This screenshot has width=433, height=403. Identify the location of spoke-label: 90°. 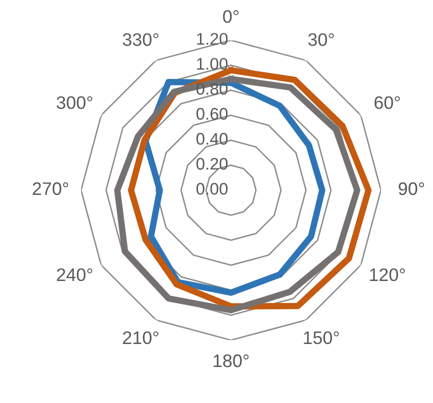
(411, 189).